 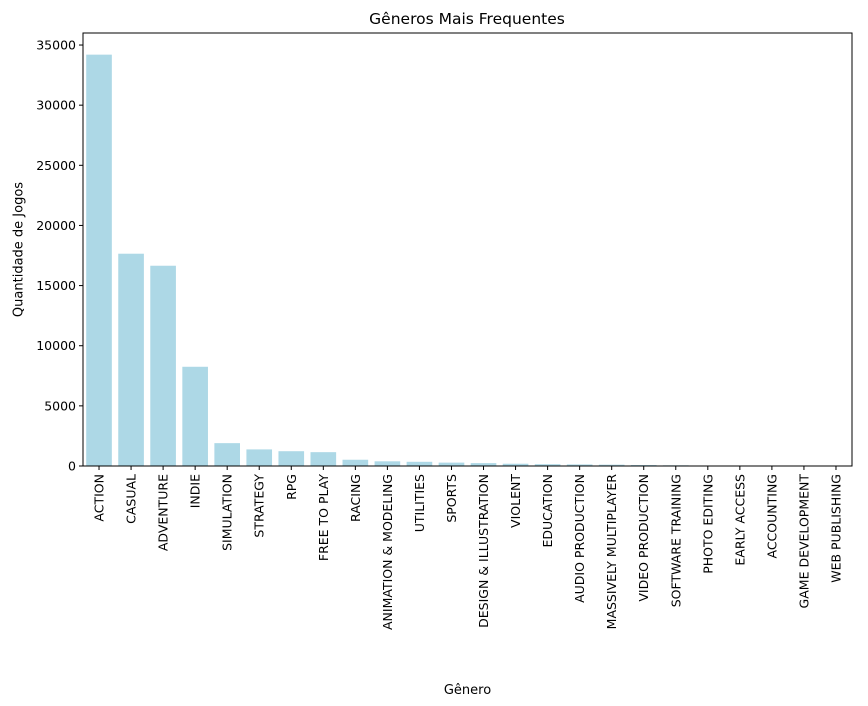 I want to click on y-tick-label: 35000, so click(x=56, y=45).